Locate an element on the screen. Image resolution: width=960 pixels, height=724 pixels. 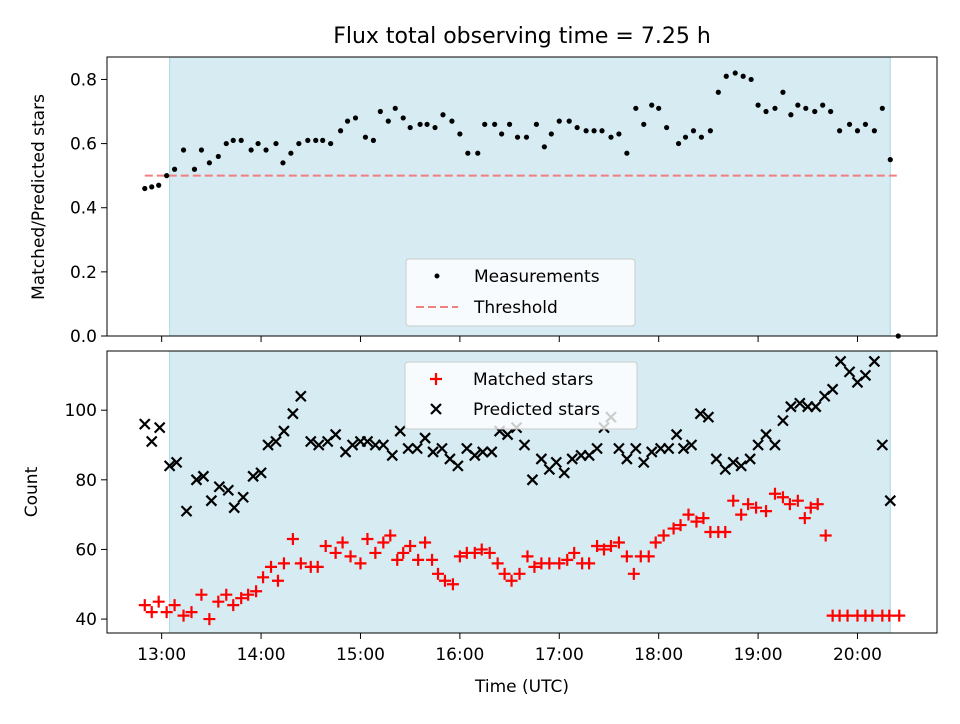
bottom-legend-box is located at coordinates (521, 395).